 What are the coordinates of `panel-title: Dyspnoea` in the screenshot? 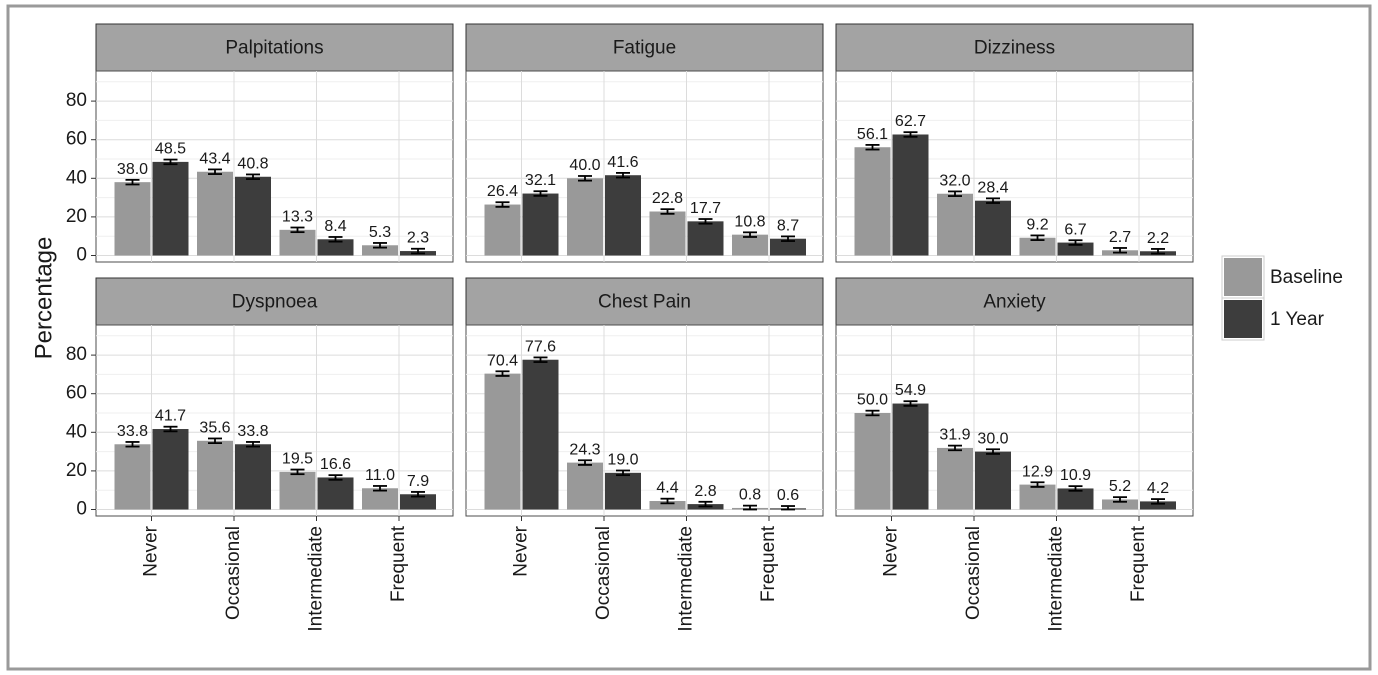 It's located at (275, 302).